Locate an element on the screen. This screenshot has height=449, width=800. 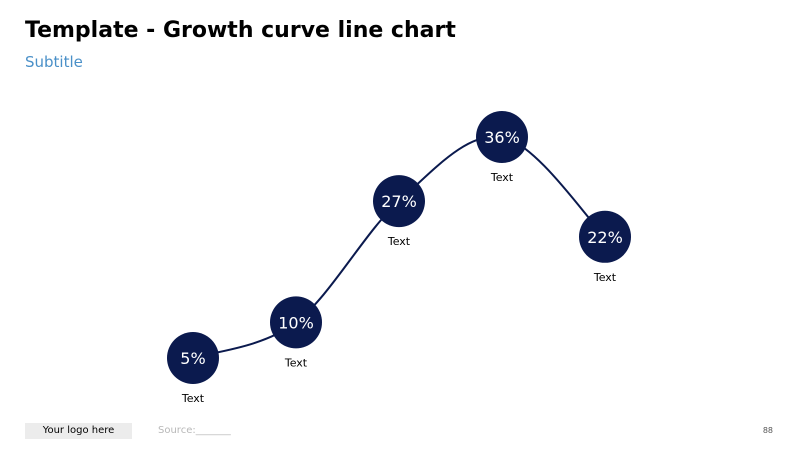
data-label: 27% is located at coordinates (399, 201).